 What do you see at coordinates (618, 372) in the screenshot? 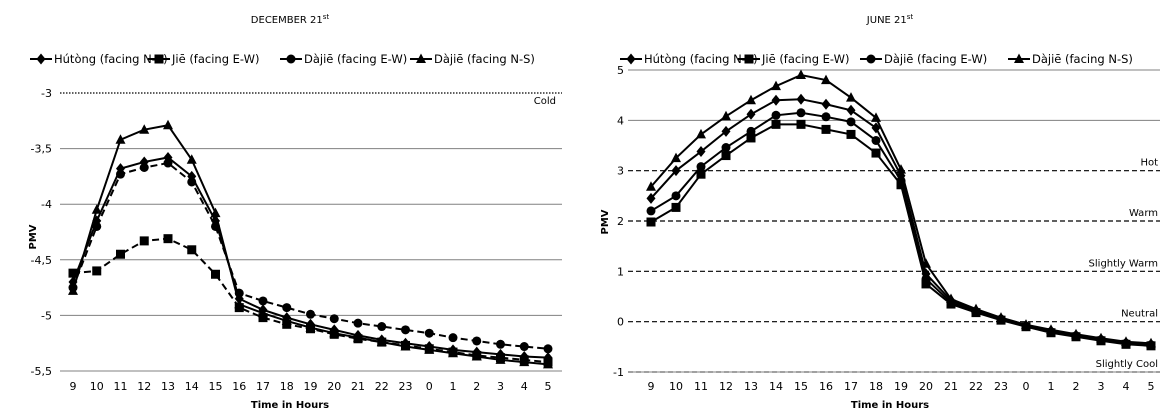
I see `y-tick-label: -1` at bounding box center [618, 372].